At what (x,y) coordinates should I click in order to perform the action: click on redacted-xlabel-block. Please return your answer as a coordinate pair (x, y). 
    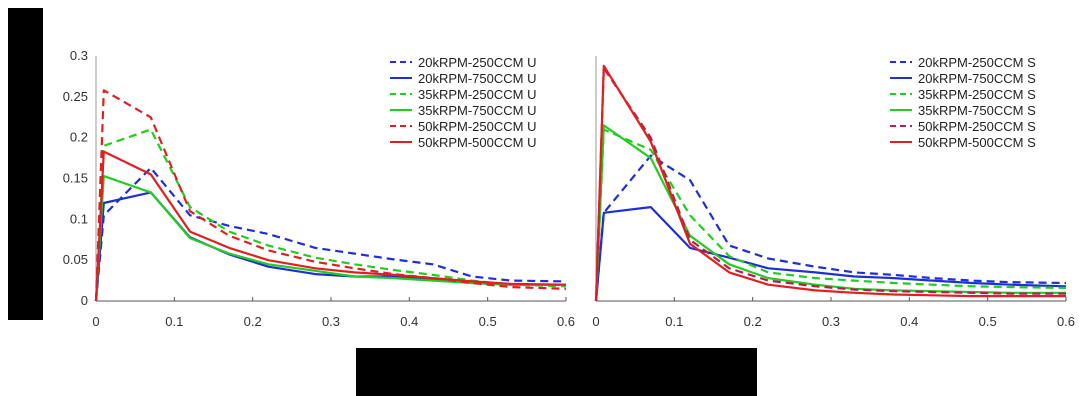
    Looking at the image, I should click on (556, 372).